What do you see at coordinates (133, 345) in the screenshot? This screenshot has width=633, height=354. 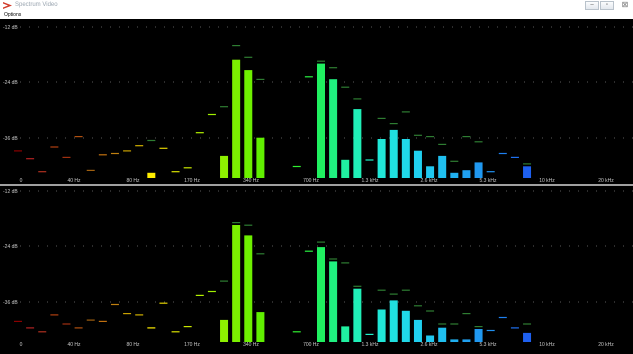 I see `frequency-label: 80 Hz` at bounding box center [133, 345].